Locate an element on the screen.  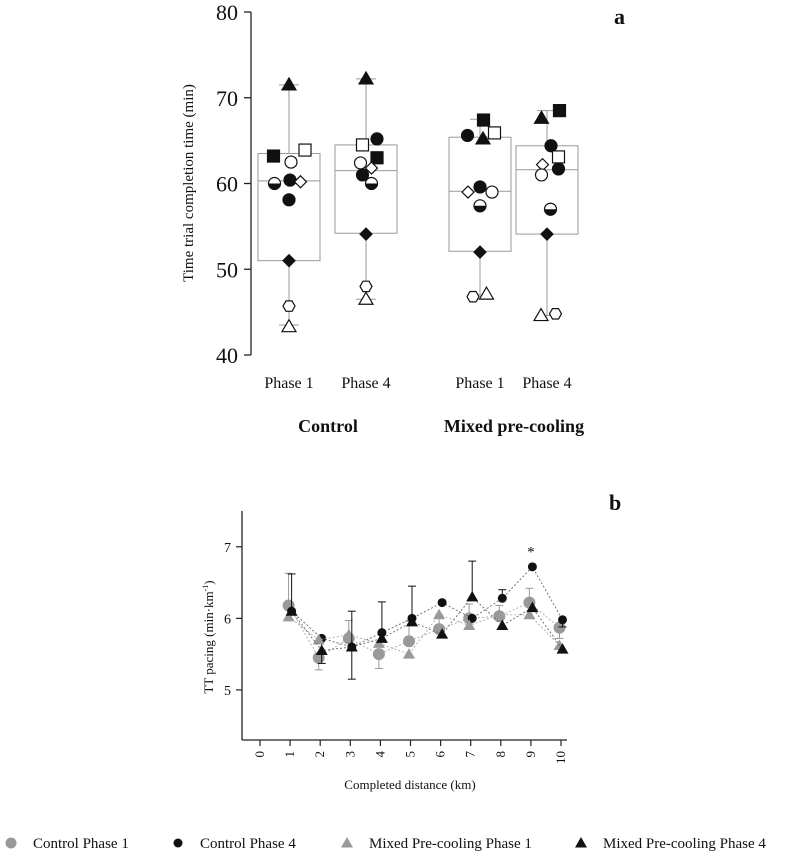
panel-b-series is located at coordinates (425, 620).